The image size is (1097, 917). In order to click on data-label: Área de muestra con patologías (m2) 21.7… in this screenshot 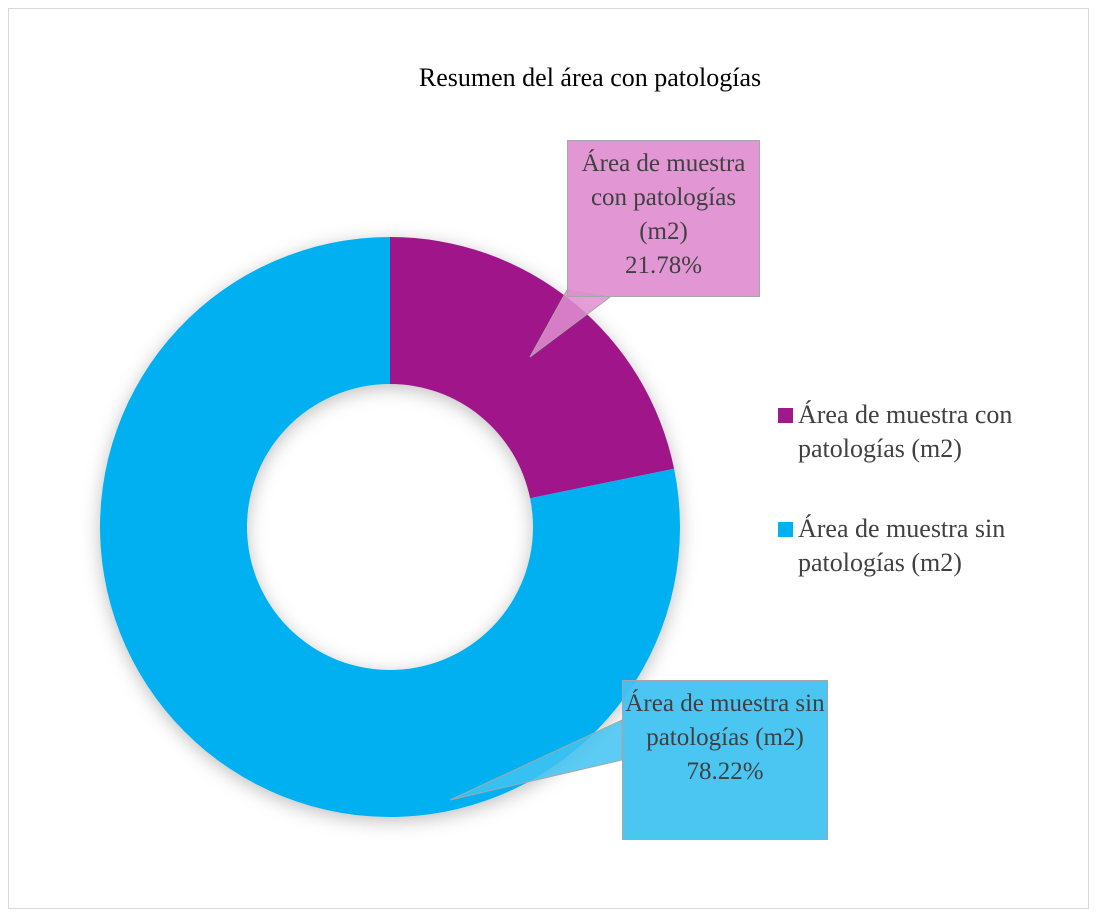, I will do `click(663, 218)`.